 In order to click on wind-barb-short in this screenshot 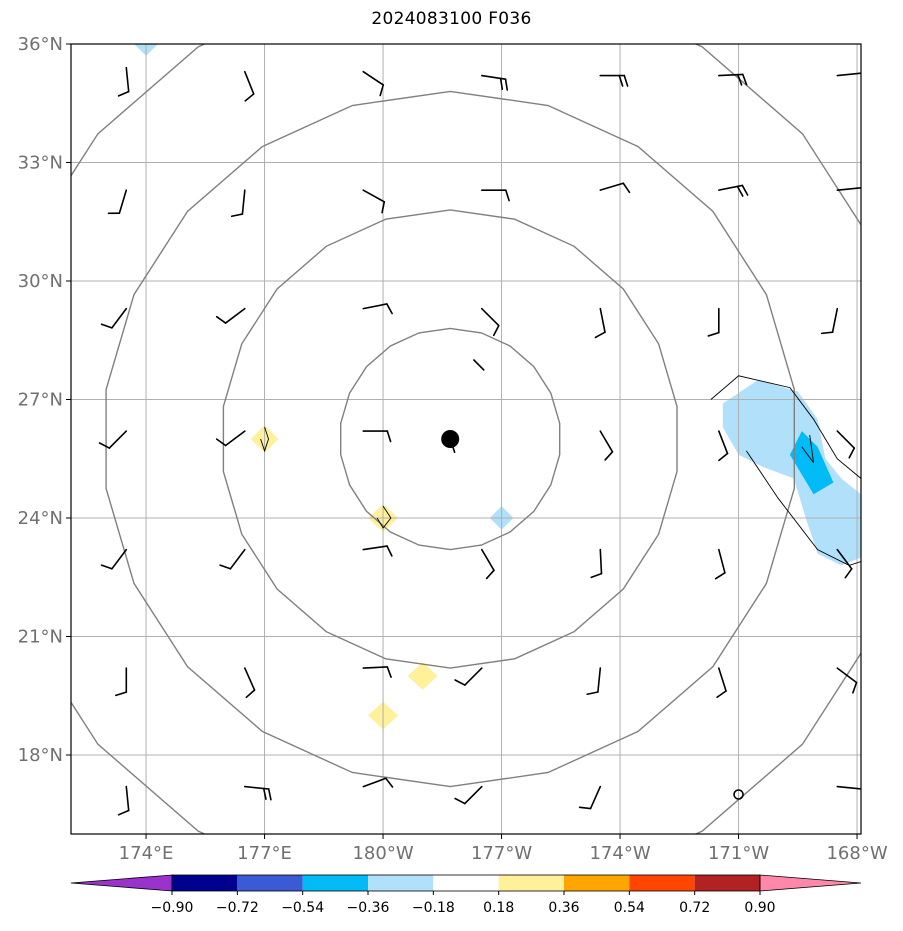, I will do `click(479, 365)`.